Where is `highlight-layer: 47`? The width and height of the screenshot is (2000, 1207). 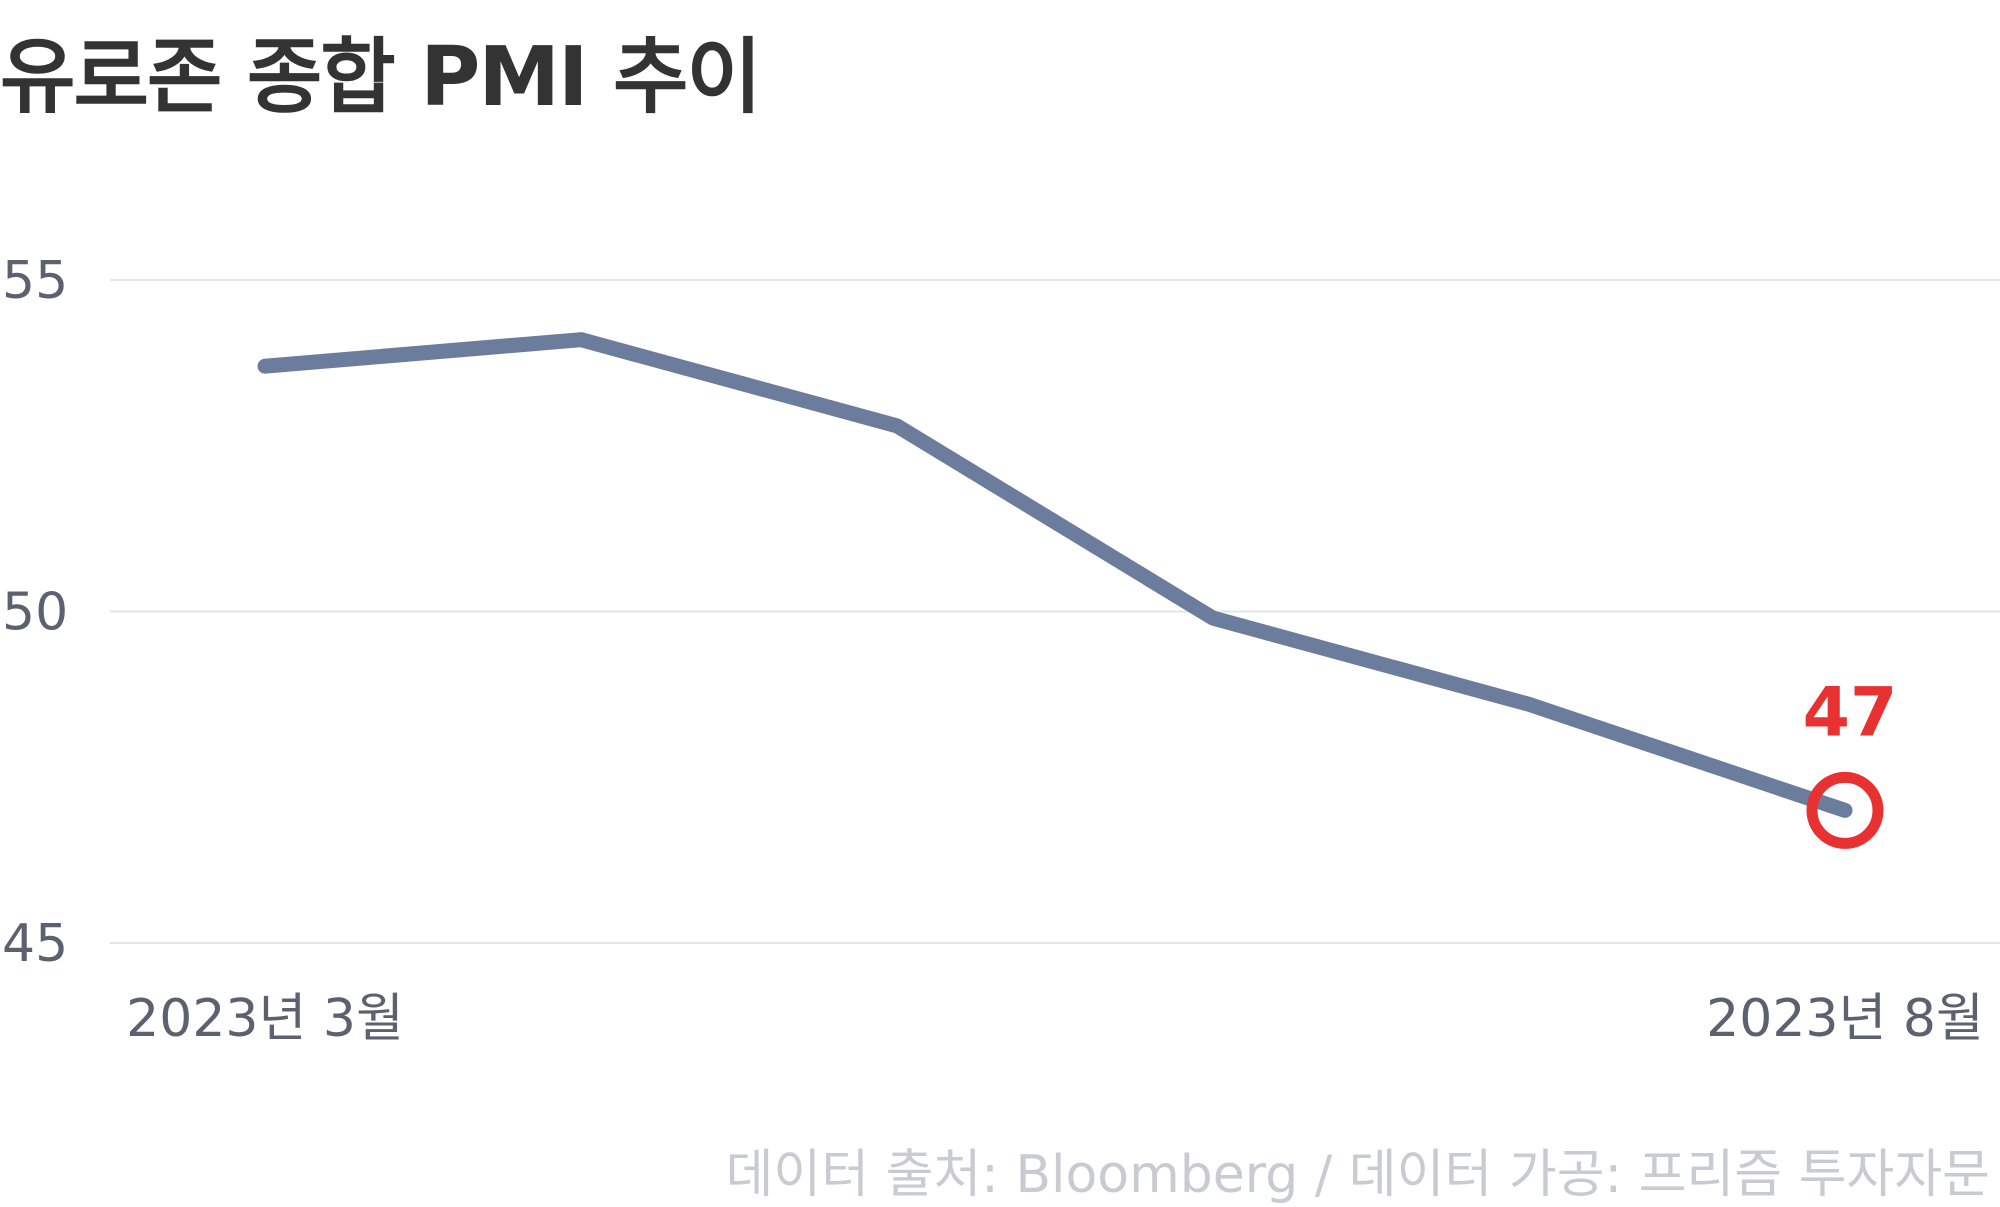 highlight-layer: 47 is located at coordinates (1850, 761).